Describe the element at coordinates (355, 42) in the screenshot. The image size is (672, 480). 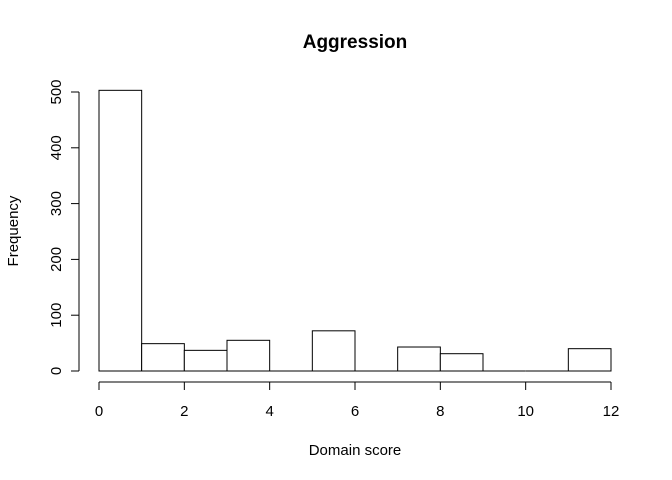
I see `chart-title: Aggression` at that location.